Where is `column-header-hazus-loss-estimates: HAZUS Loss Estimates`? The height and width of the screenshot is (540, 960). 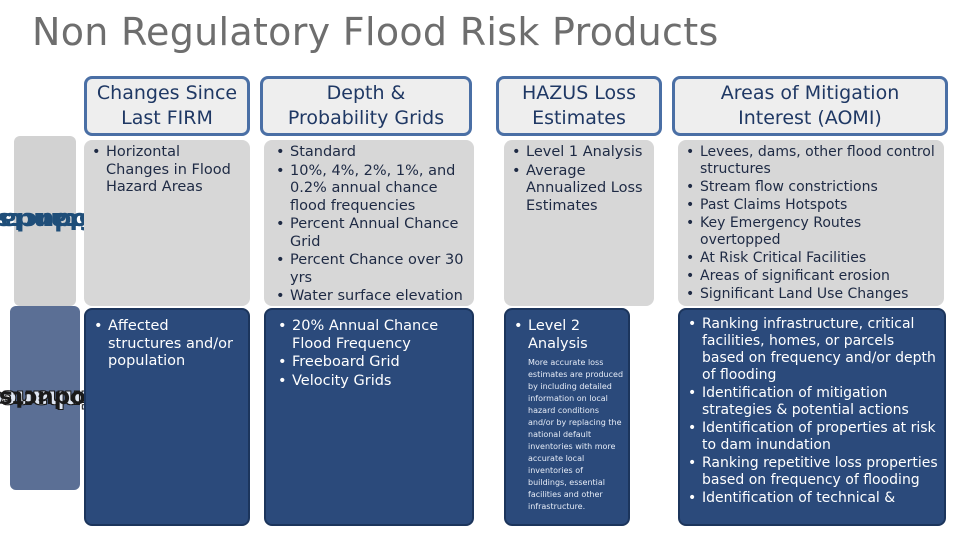 column-header-hazus-loss-estimates: HAZUS Loss Estimates is located at coordinates (579, 106).